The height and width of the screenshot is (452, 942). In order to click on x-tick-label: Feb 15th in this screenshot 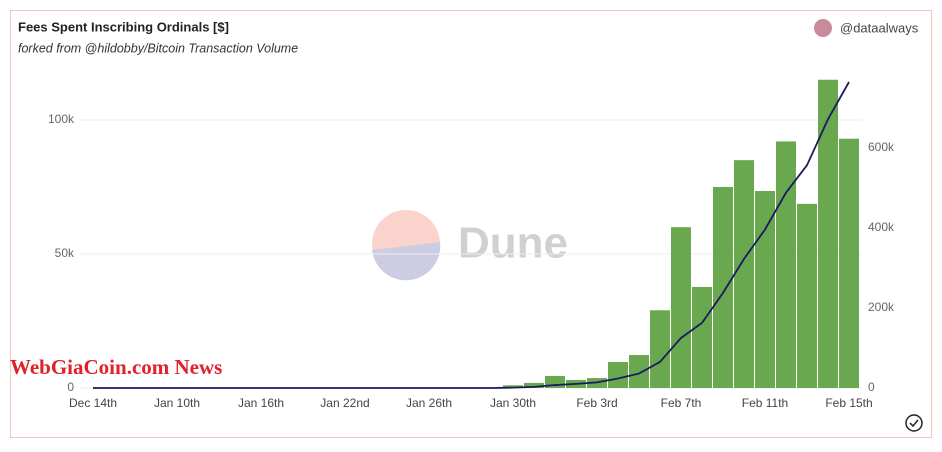, I will do `click(848, 403)`.